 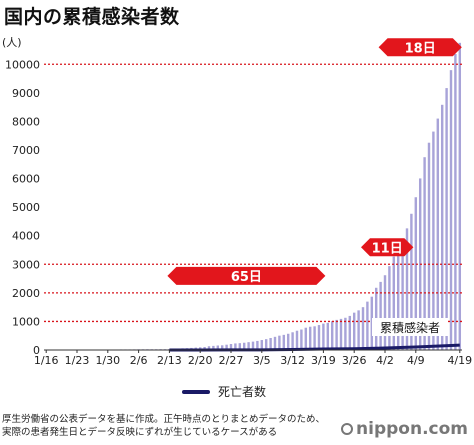 What do you see at coordinates (323, 360) in the screenshot?
I see `x-tick-label: 3/19` at bounding box center [323, 360].